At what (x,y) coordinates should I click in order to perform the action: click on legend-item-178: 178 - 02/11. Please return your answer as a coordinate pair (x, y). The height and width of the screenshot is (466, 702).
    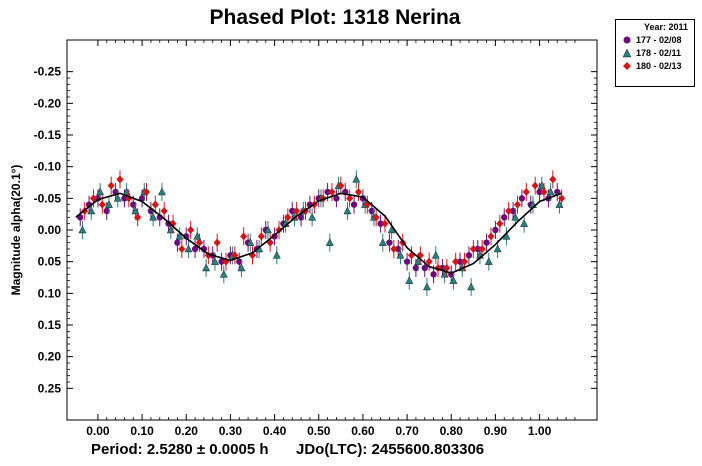
    Looking at the image, I should click on (655, 52).